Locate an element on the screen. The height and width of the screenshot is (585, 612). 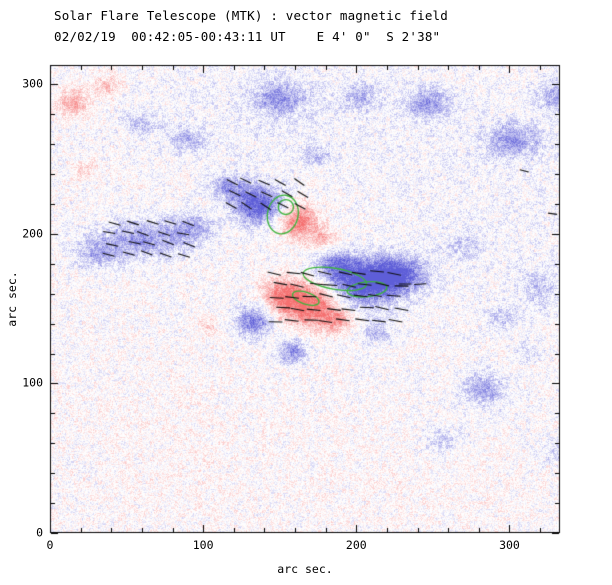
x-axis-tick-label: 100 is located at coordinates (203, 545).